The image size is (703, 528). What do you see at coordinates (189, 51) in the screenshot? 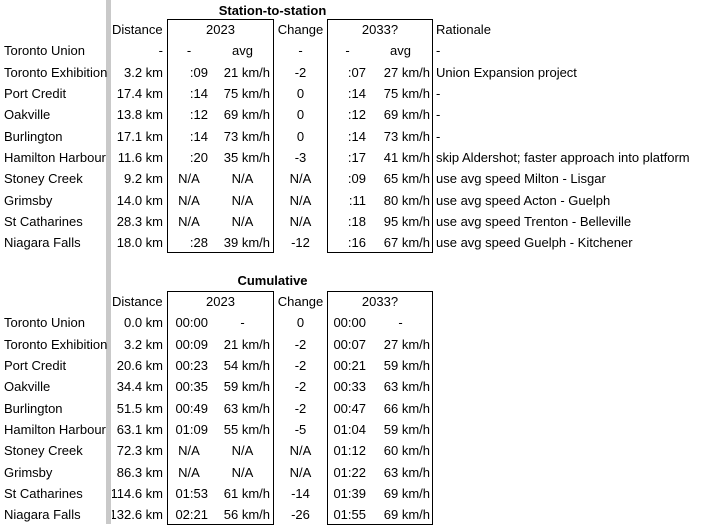
I see `cell-time-2023: -` at bounding box center [189, 51].